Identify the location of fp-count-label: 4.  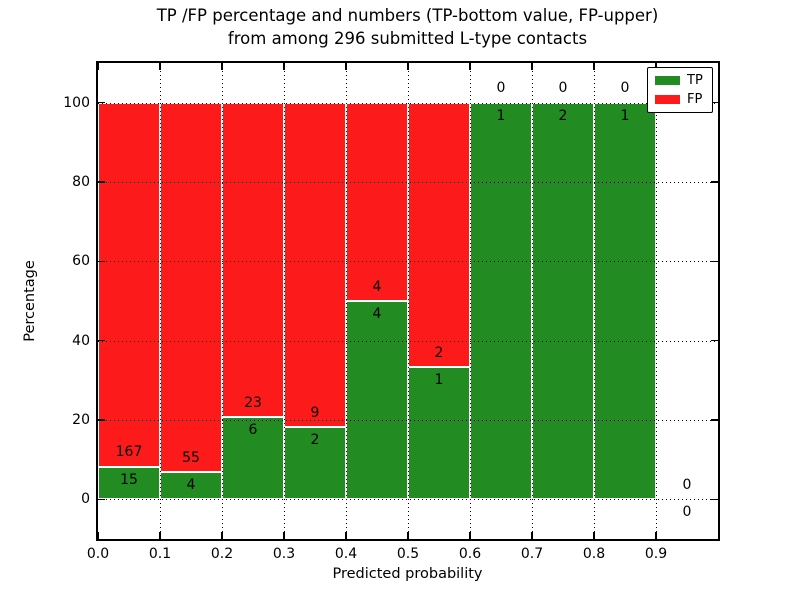
(377, 286).